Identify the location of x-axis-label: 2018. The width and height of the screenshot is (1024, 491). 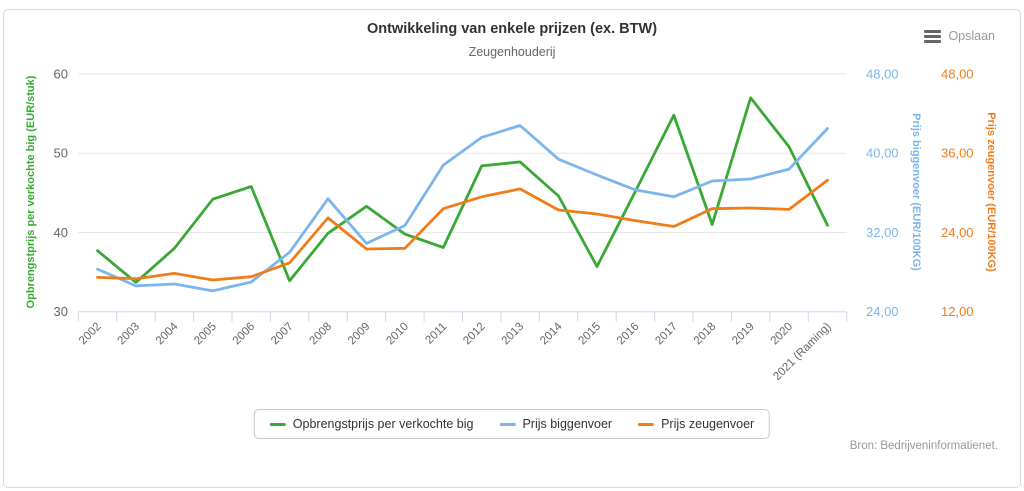
(705, 334).